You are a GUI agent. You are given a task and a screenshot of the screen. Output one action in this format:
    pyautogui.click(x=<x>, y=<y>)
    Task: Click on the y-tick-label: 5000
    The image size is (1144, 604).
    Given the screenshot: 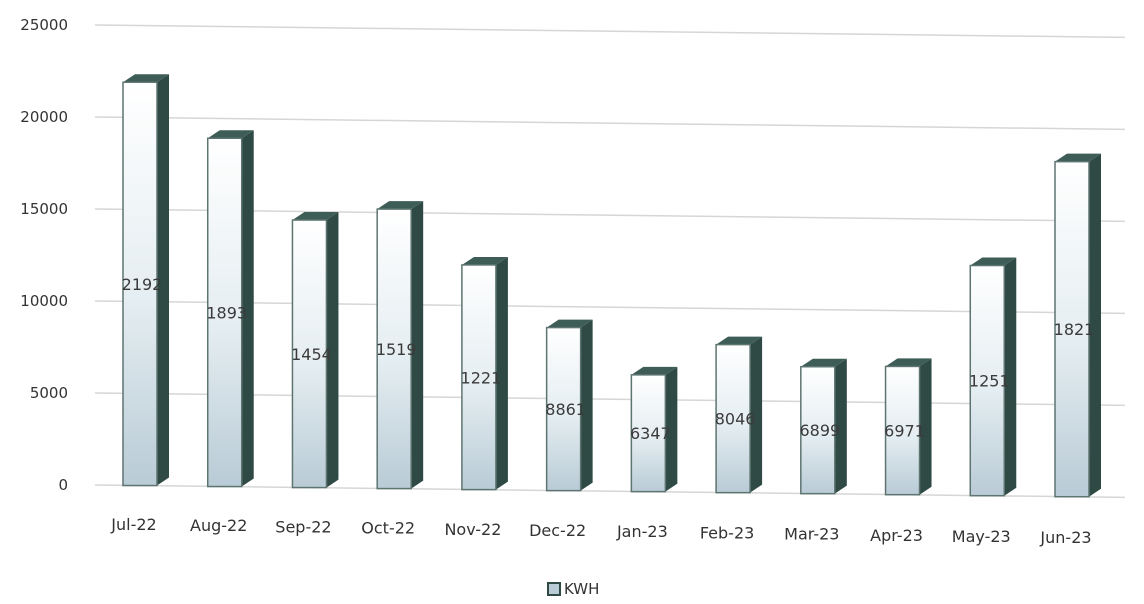 What is the action you would take?
    pyautogui.click(x=49, y=393)
    